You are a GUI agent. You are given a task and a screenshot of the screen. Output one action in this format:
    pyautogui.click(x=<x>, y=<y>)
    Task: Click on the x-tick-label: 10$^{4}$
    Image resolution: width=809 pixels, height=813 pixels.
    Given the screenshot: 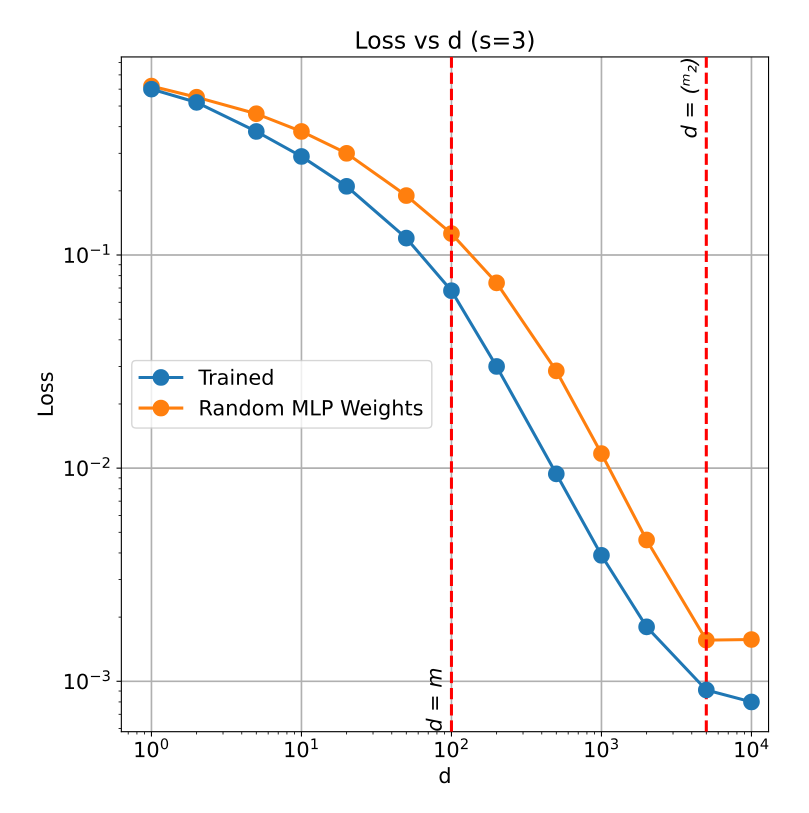 What is the action you would take?
    pyautogui.click(x=751, y=748)
    